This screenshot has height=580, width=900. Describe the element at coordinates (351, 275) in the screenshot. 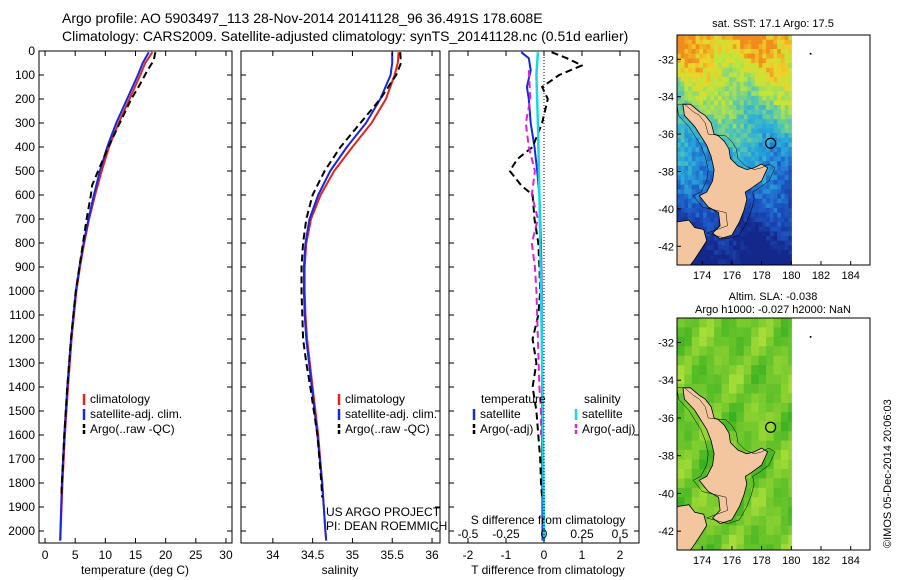

I see `salinity-series-argo` at that location.